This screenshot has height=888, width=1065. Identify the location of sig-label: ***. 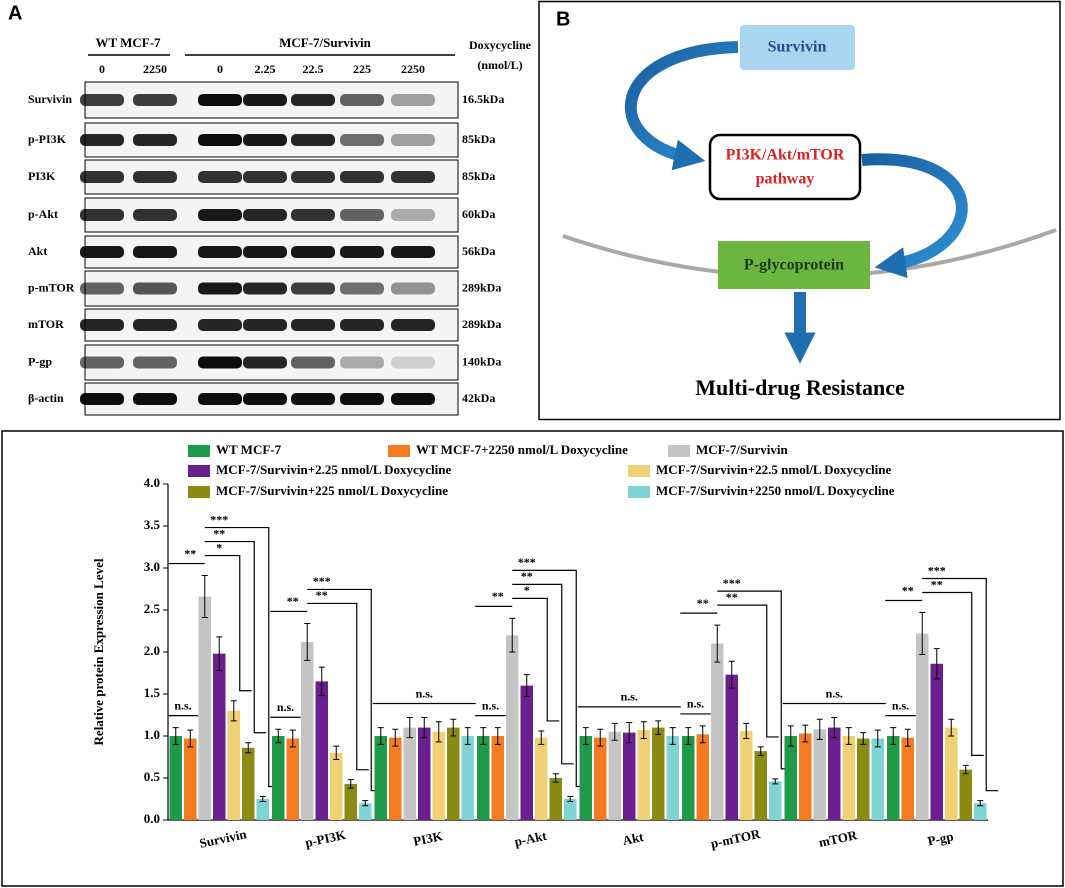
(322, 581).